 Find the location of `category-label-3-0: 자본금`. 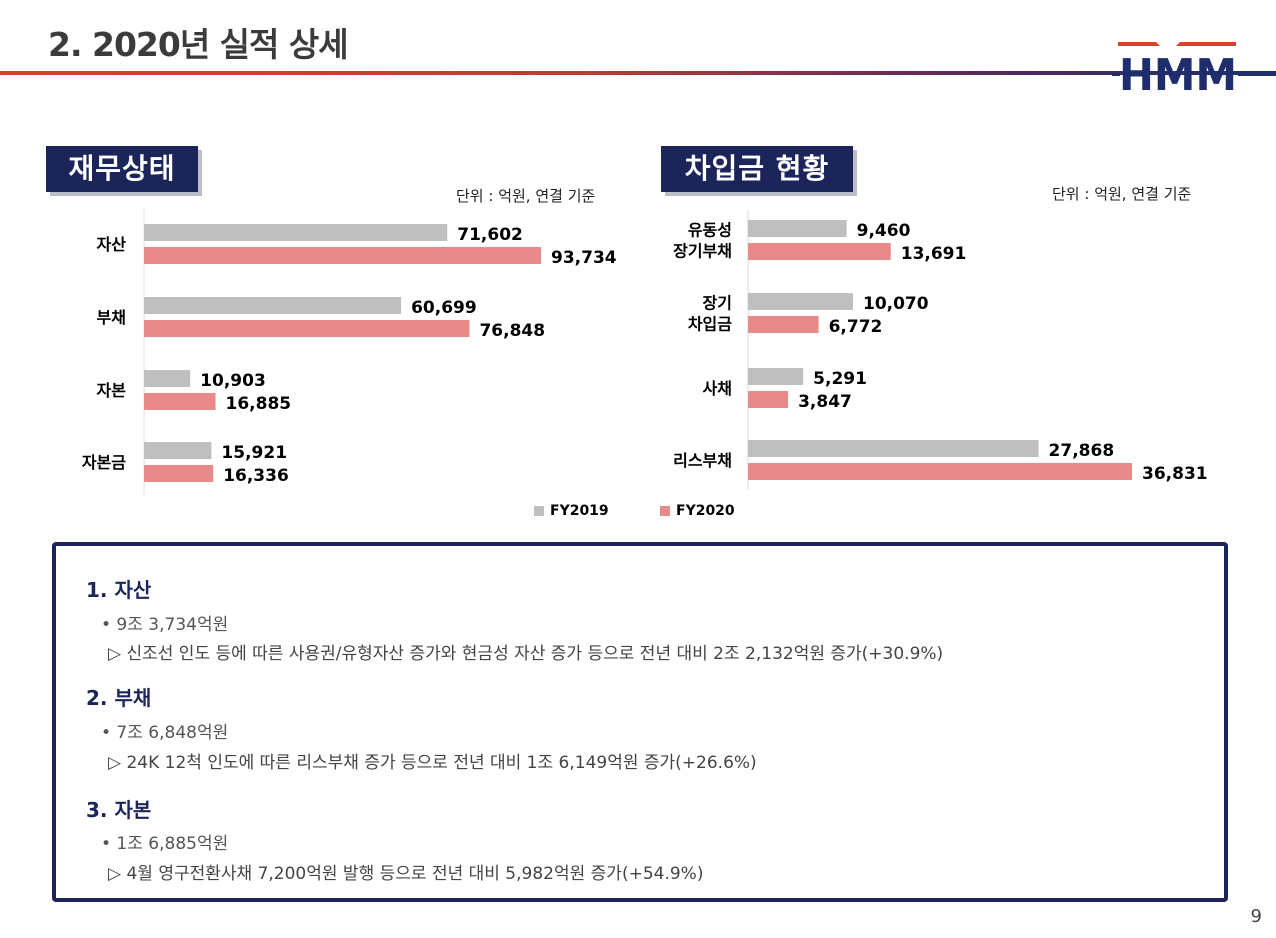

category-label-3-0: 자본금 is located at coordinates (104, 462).